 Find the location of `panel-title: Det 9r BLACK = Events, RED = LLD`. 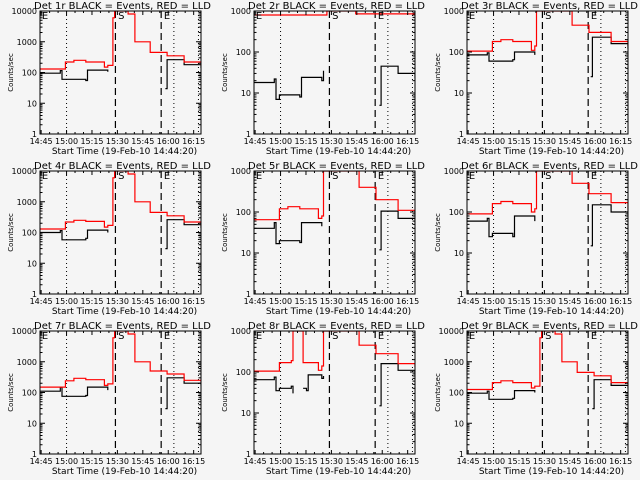

panel-title: Det 9r BLACK = Events, RED = LLD is located at coordinates (549, 326).